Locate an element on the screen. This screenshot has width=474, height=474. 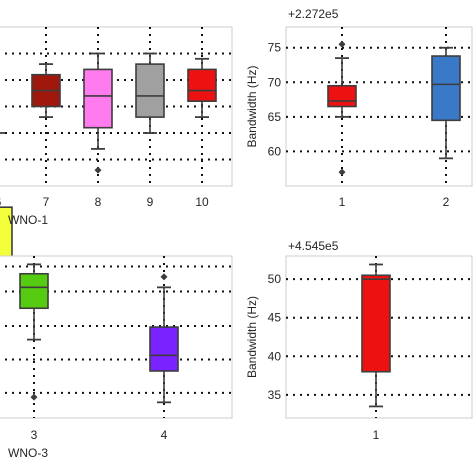
y-tick-label: 65 is located at coordinates (275, 117).